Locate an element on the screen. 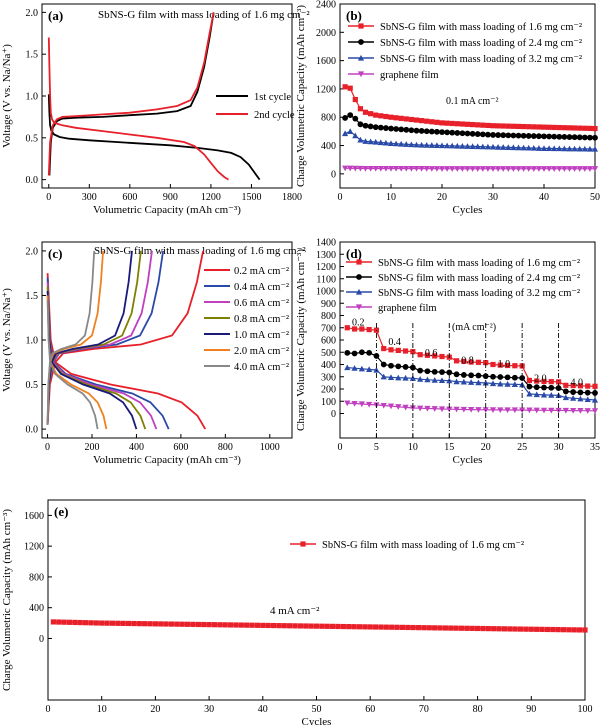 The height and width of the screenshot is (725, 600). x-tick-label: 15 is located at coordinates (449, 447).